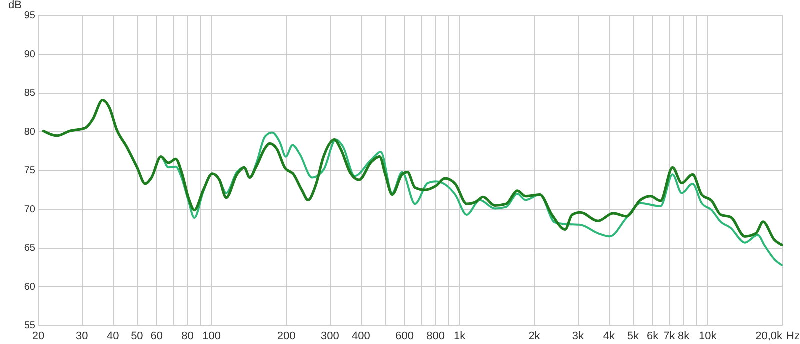  Describe the element at coordinates (578, 336) in the screenshot. I see `x-tick-label: 3k` at that location.